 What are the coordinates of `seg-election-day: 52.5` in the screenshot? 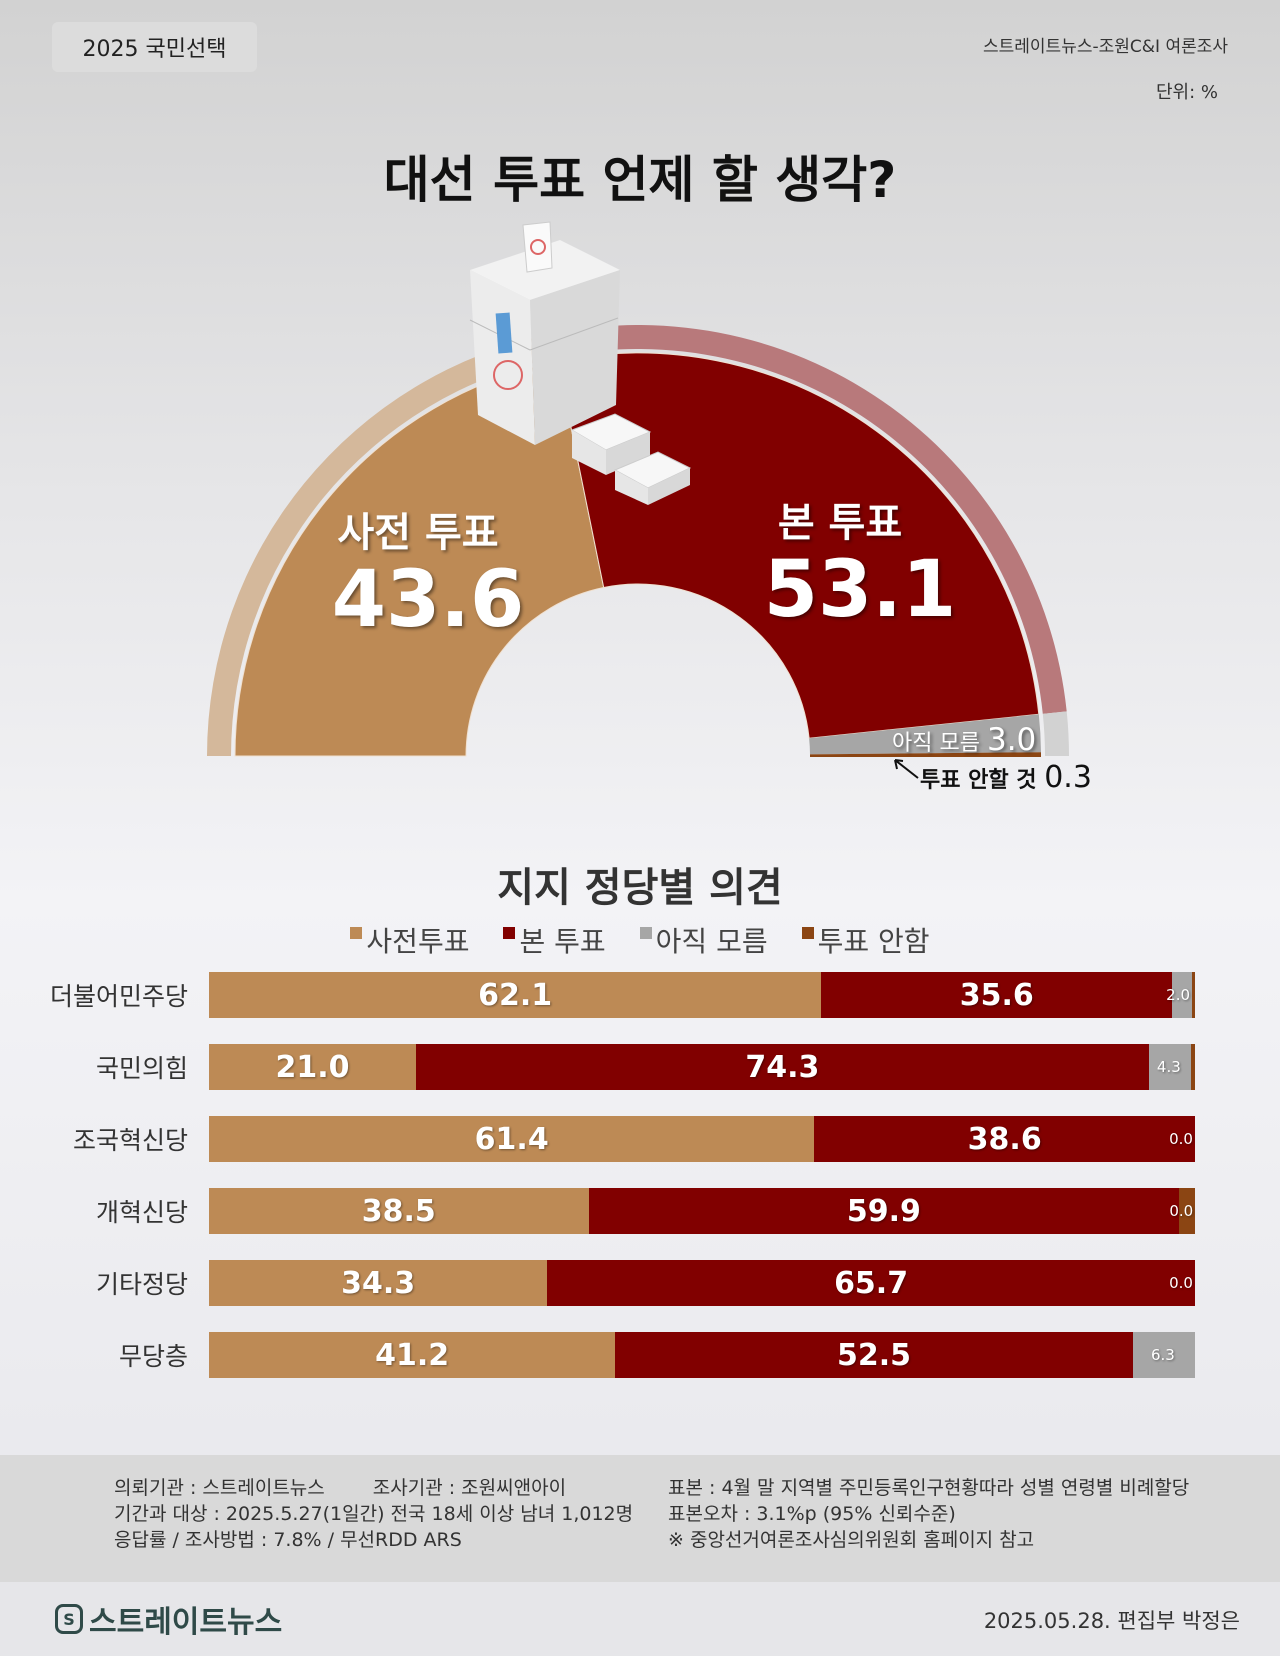 It's located at (874, 1355).